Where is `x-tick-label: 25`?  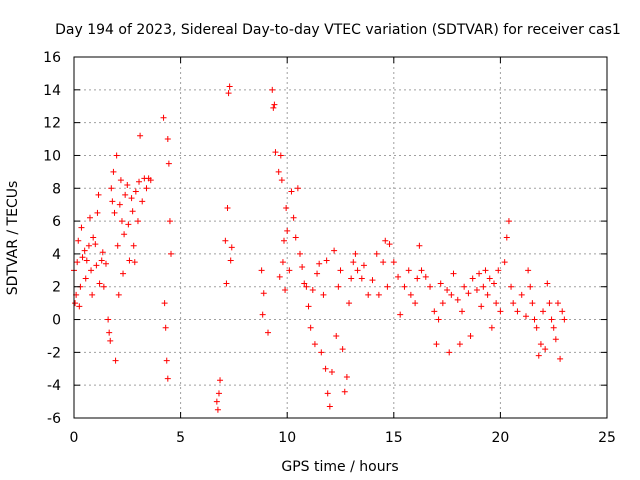 x-tick-label: 25 is located at coordinates (607, 438).